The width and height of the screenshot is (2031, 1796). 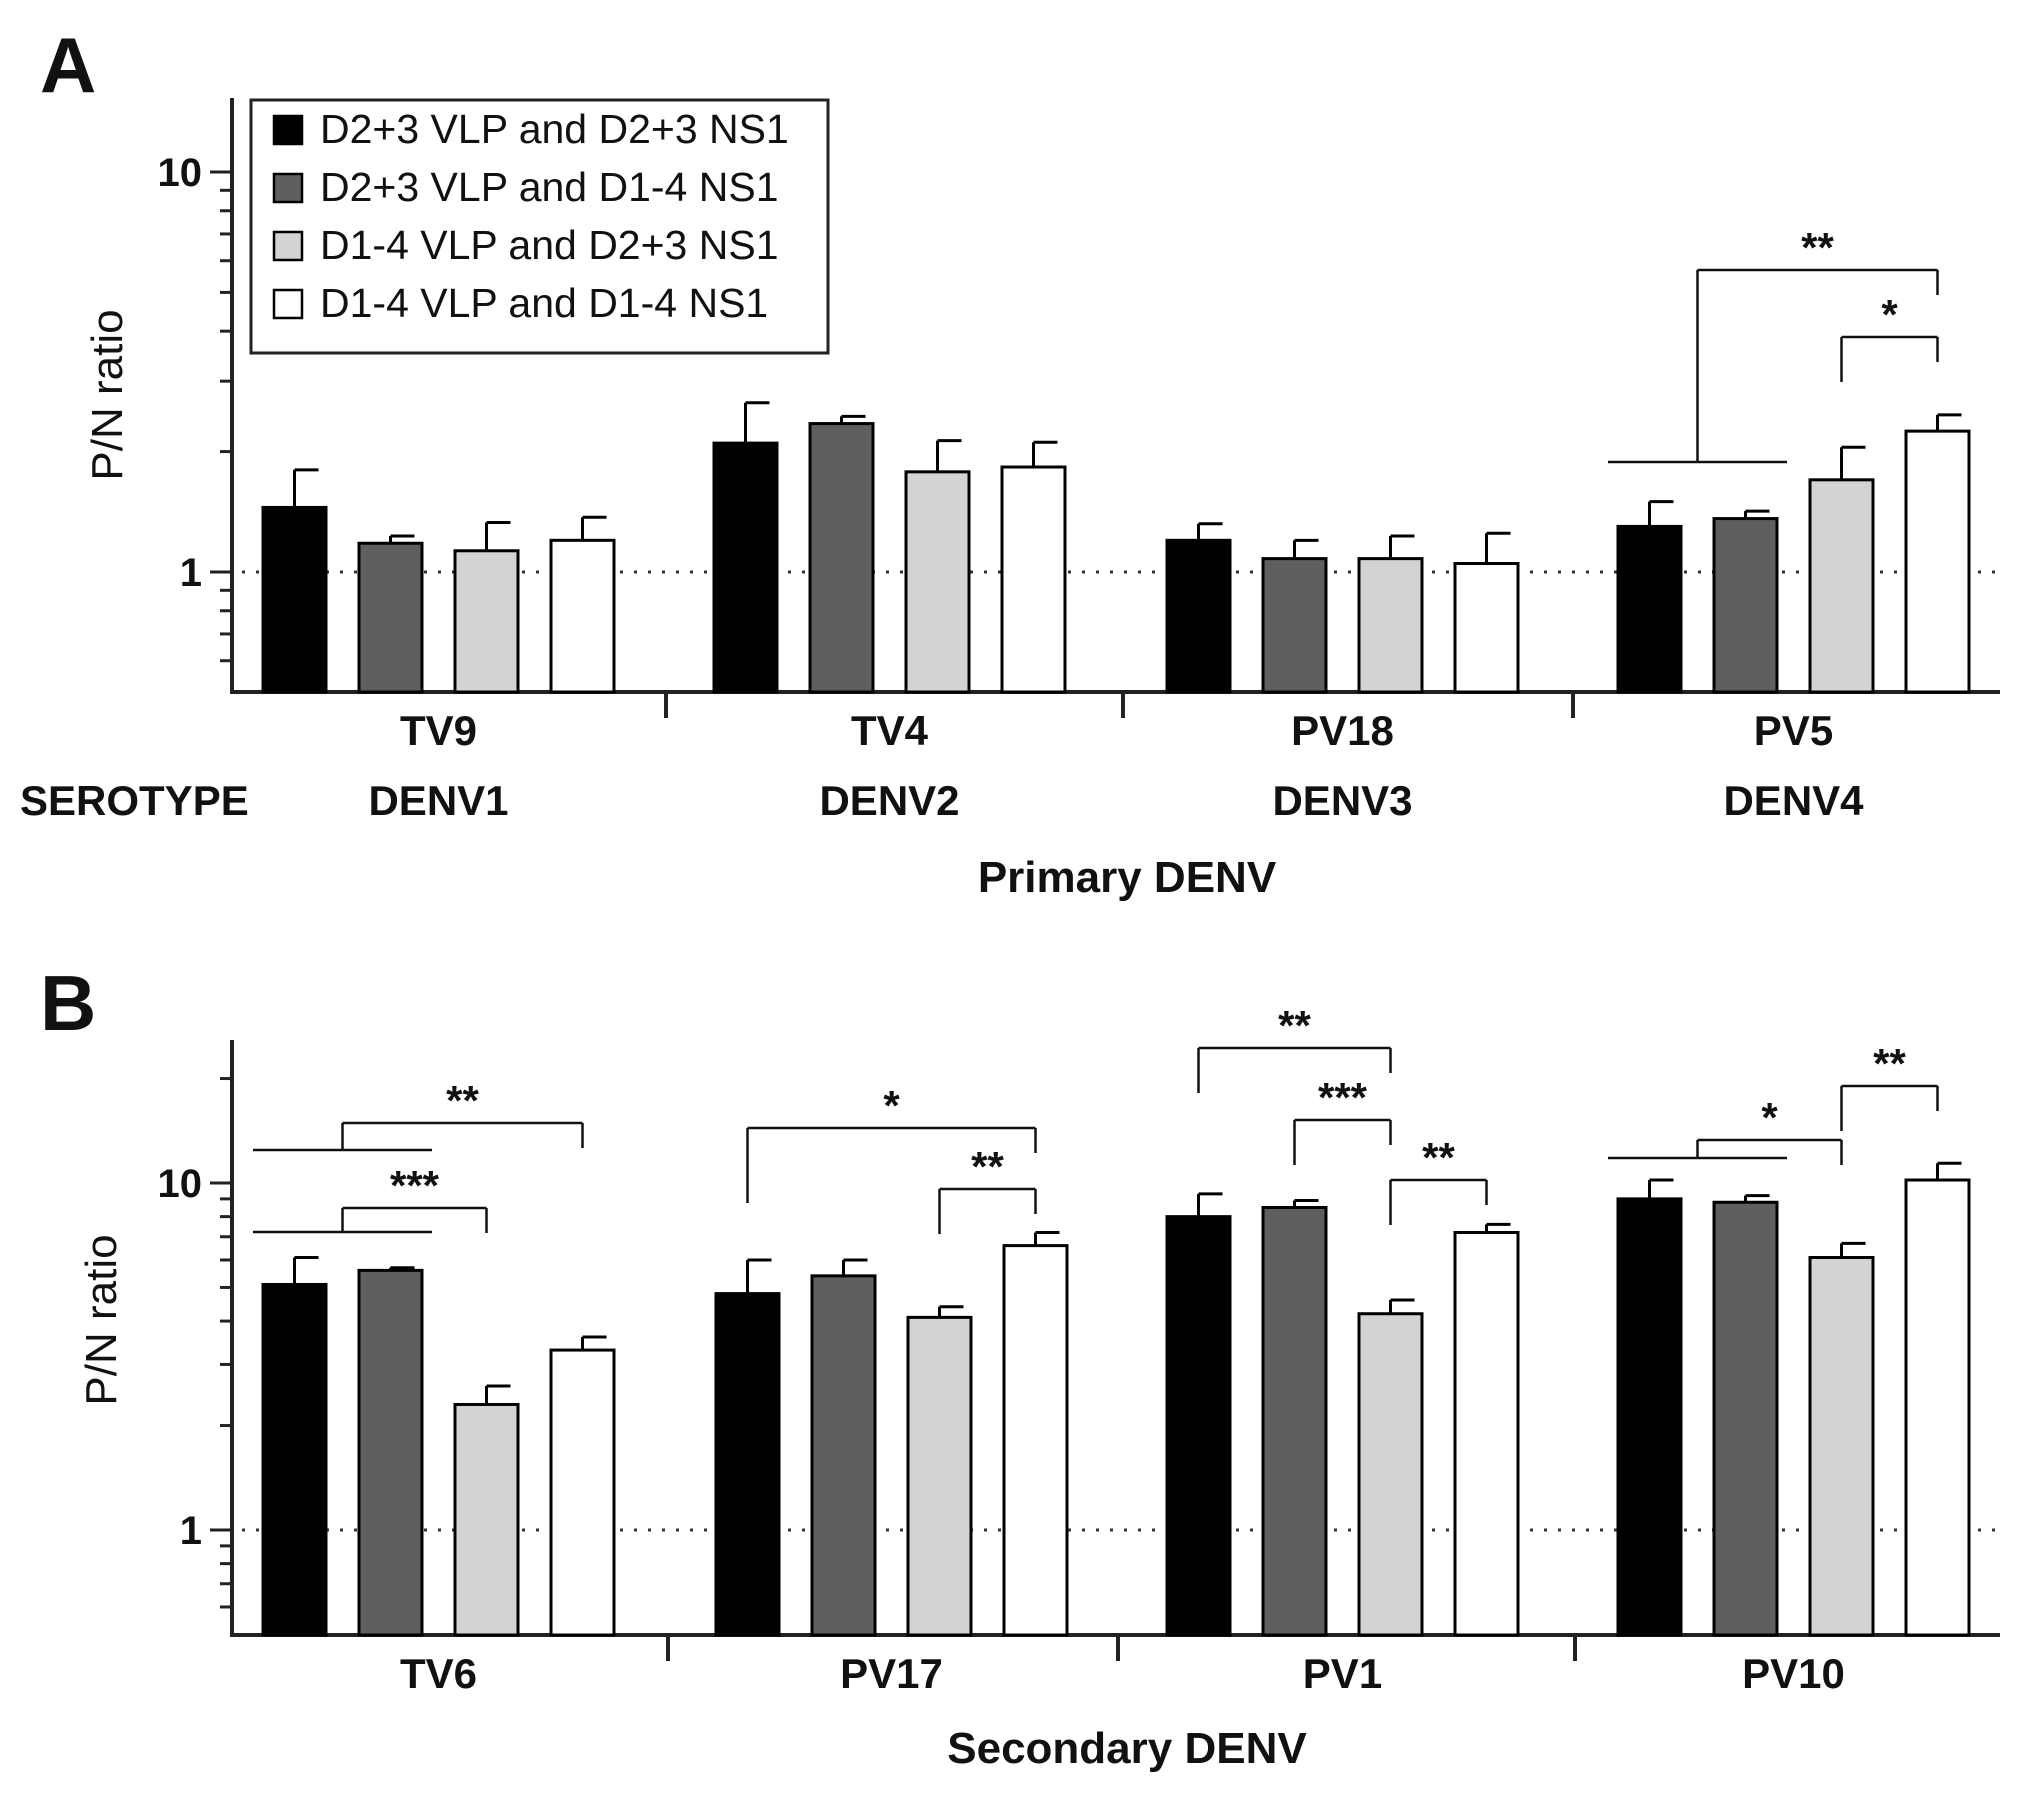 I want to click on serotype-row-label: SEROTYPE, so click(x=134, y=800).